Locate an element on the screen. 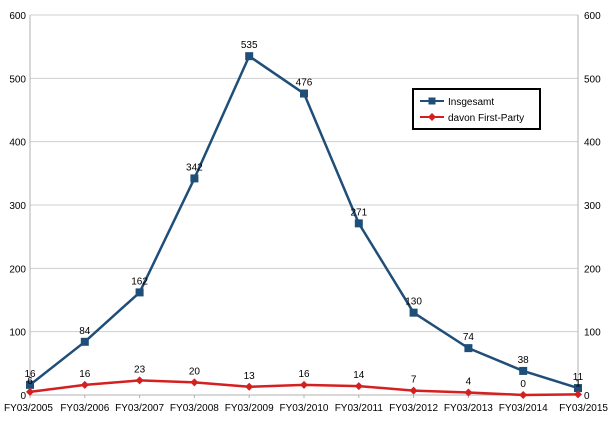 This screenshot has width=612, height=430. data-label: 4 is located at coordinates (469, 381).